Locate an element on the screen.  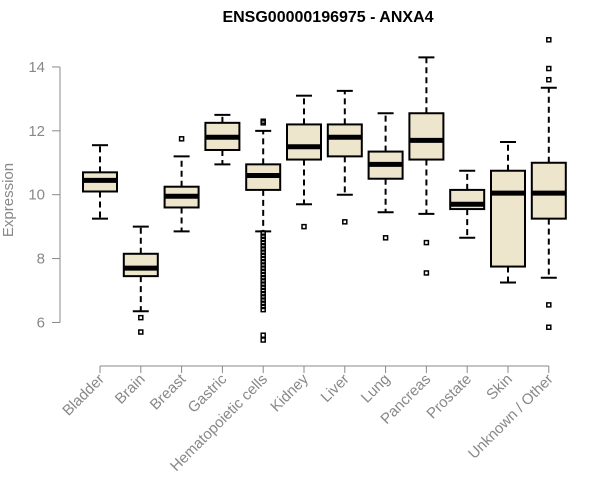
box-liver is located at coordinates (344, 157).